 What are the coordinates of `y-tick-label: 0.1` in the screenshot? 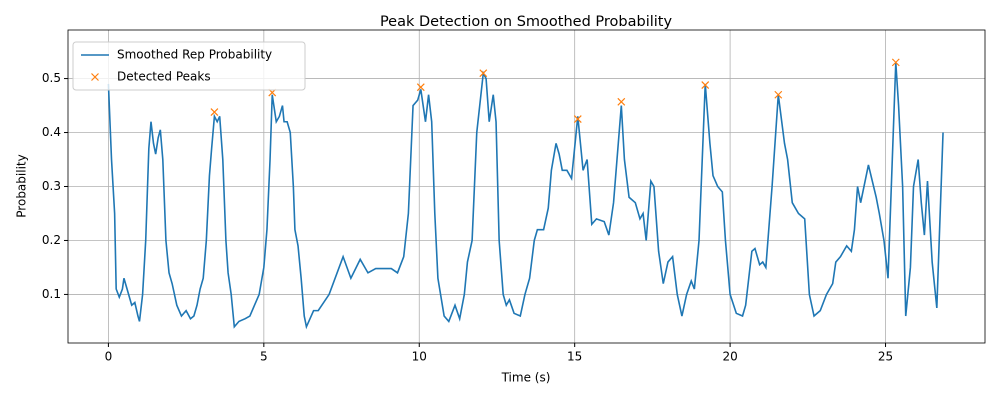 It's located at (51, 294).